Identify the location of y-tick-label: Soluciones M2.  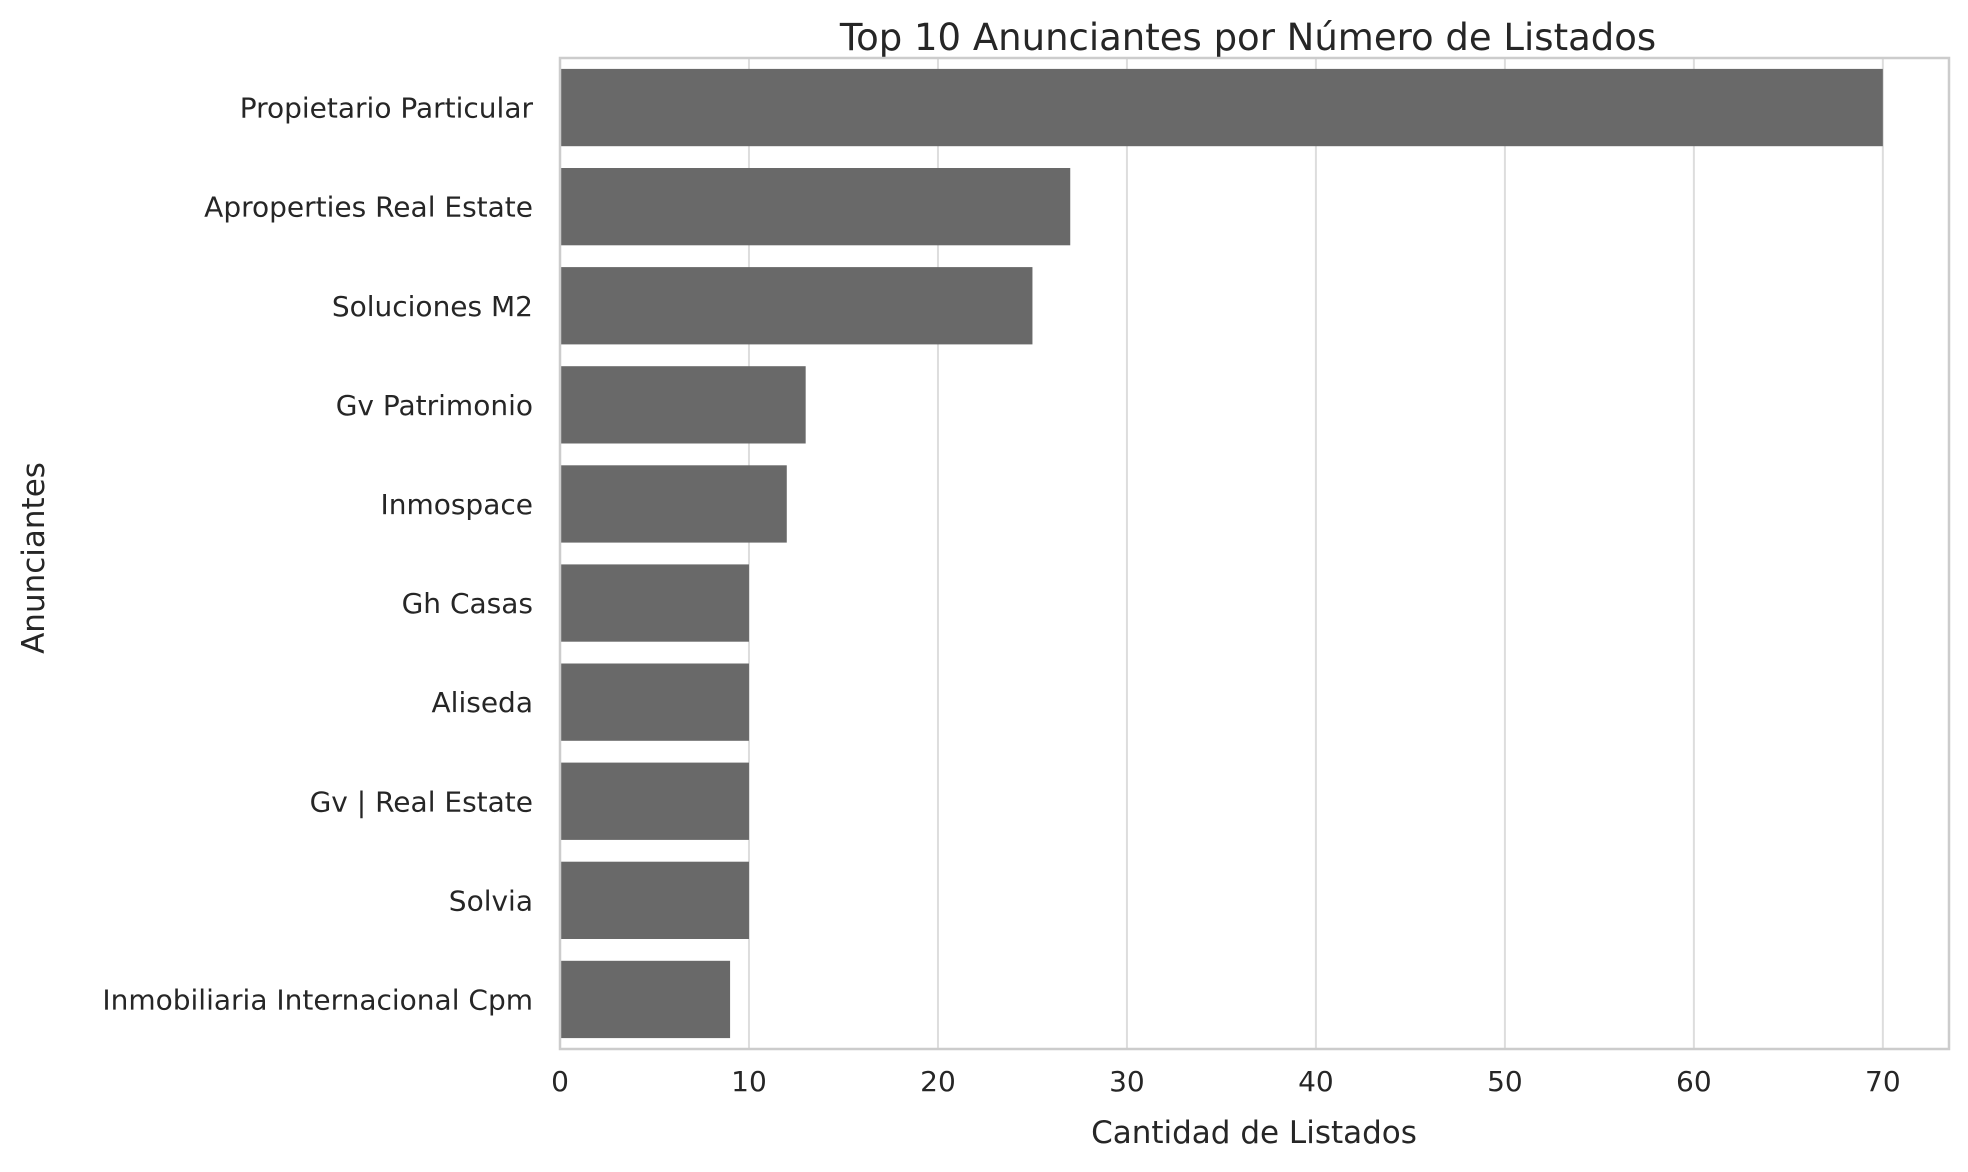
(432, 306).